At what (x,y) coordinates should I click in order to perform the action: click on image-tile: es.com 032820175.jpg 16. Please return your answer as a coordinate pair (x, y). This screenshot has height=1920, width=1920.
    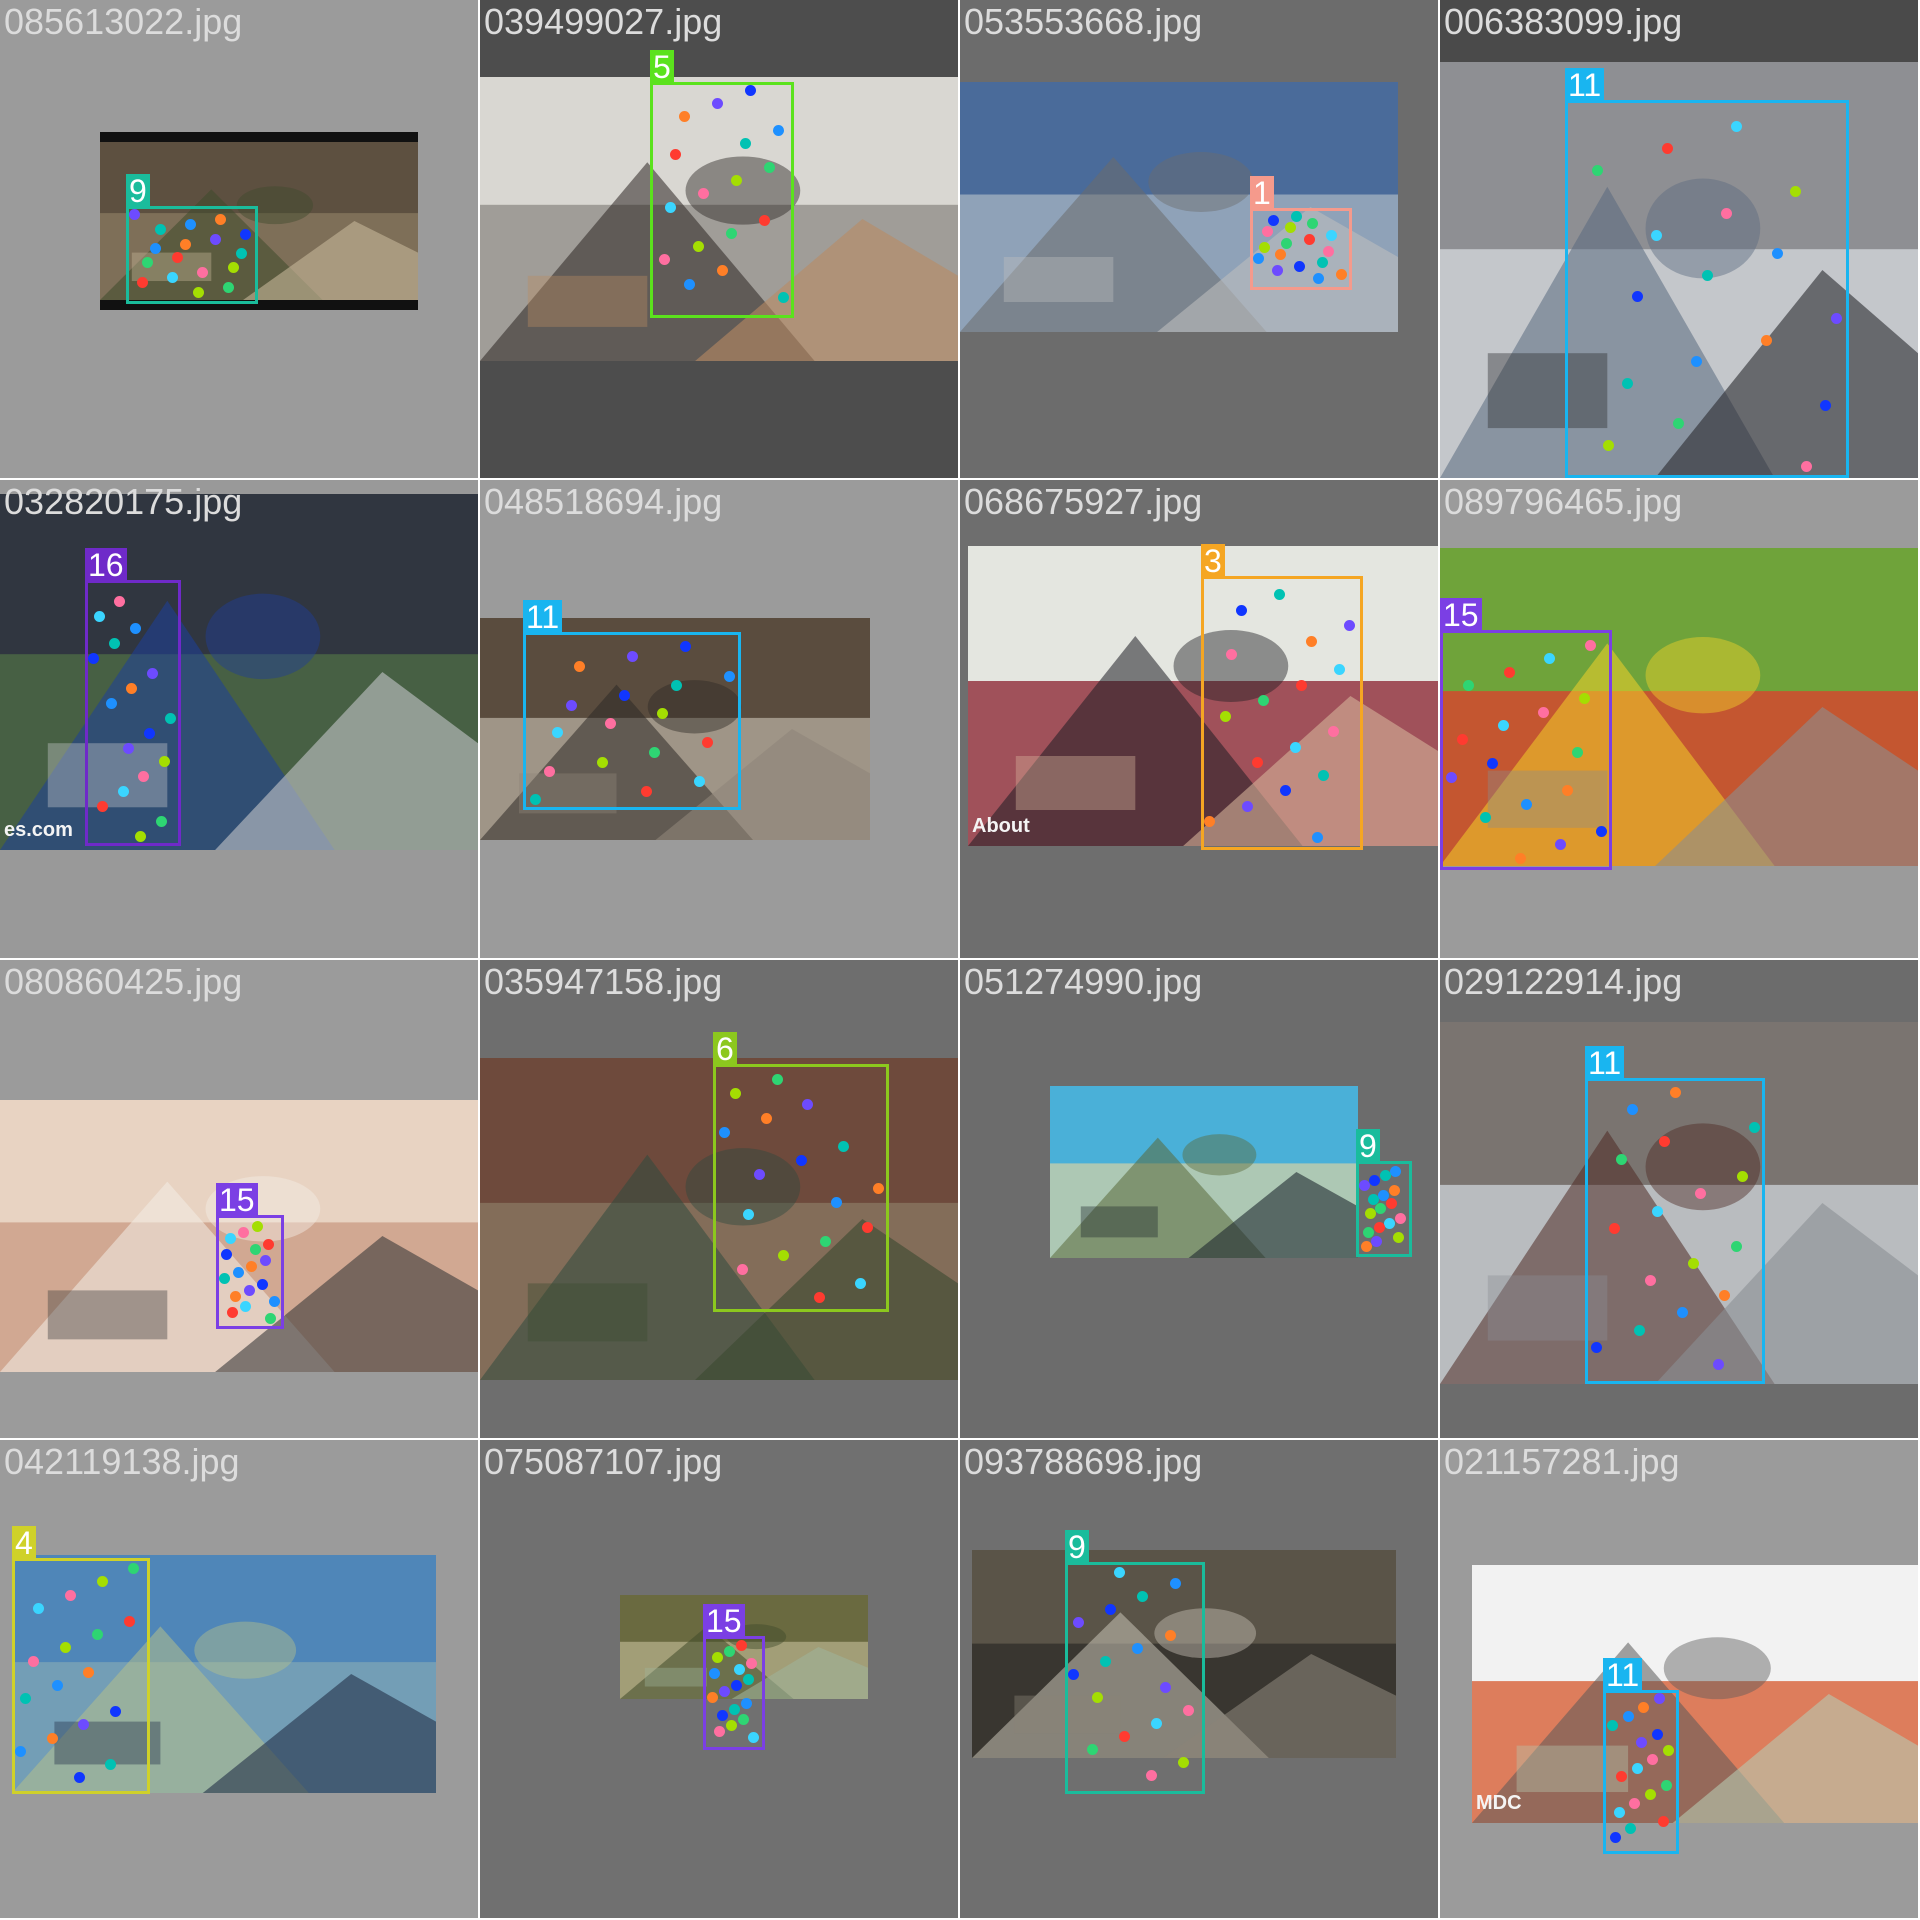
    Looking at the image, I should click on (239, 719).